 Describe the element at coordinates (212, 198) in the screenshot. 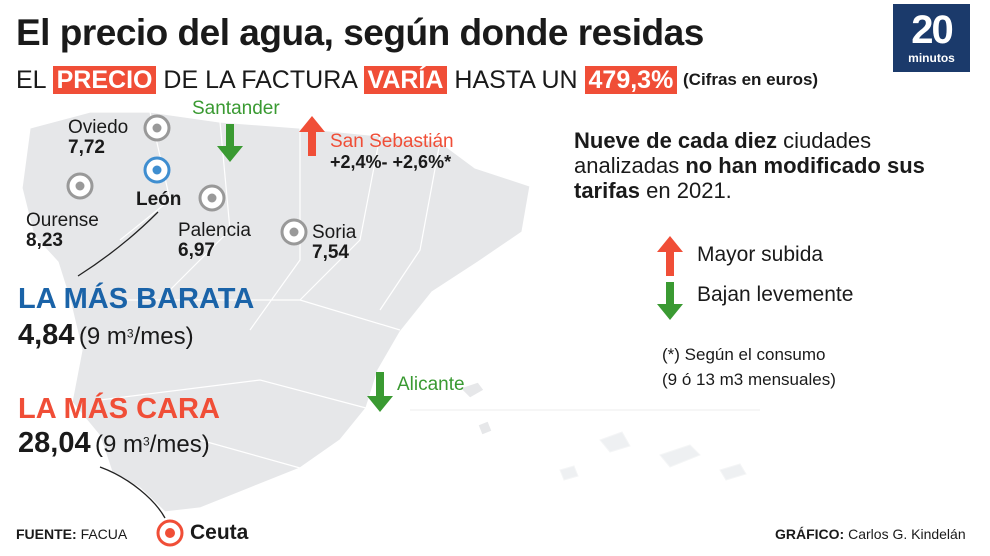

I see `marker-palencia` at that location.